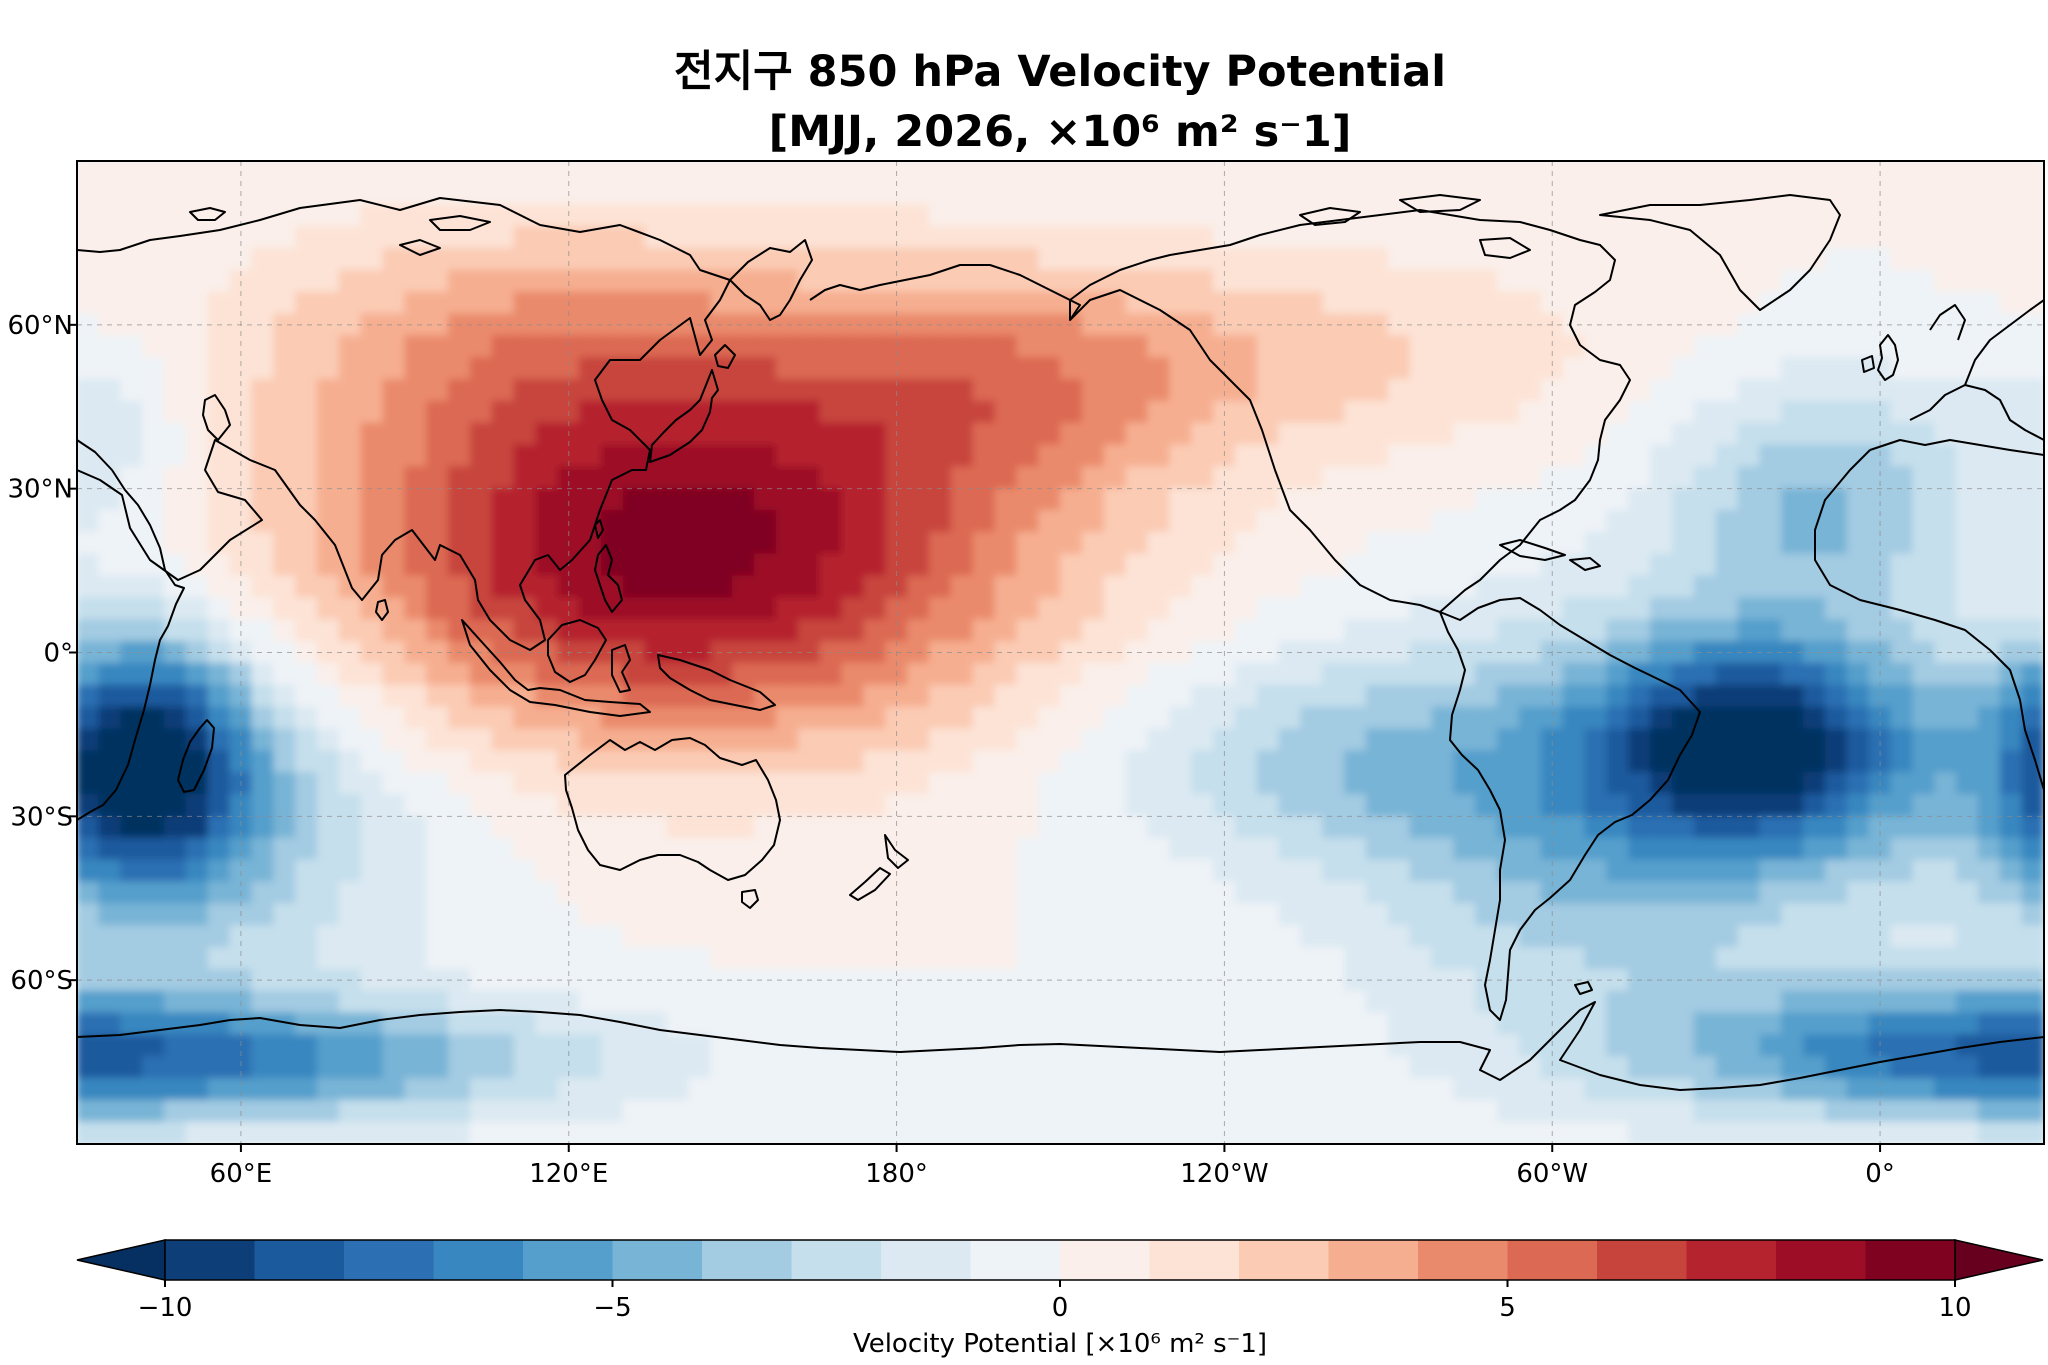 Image resolution: width=2048 pixels, height=1365 pixels. I want to click on coast-sumatra-java, so click(556, 668).